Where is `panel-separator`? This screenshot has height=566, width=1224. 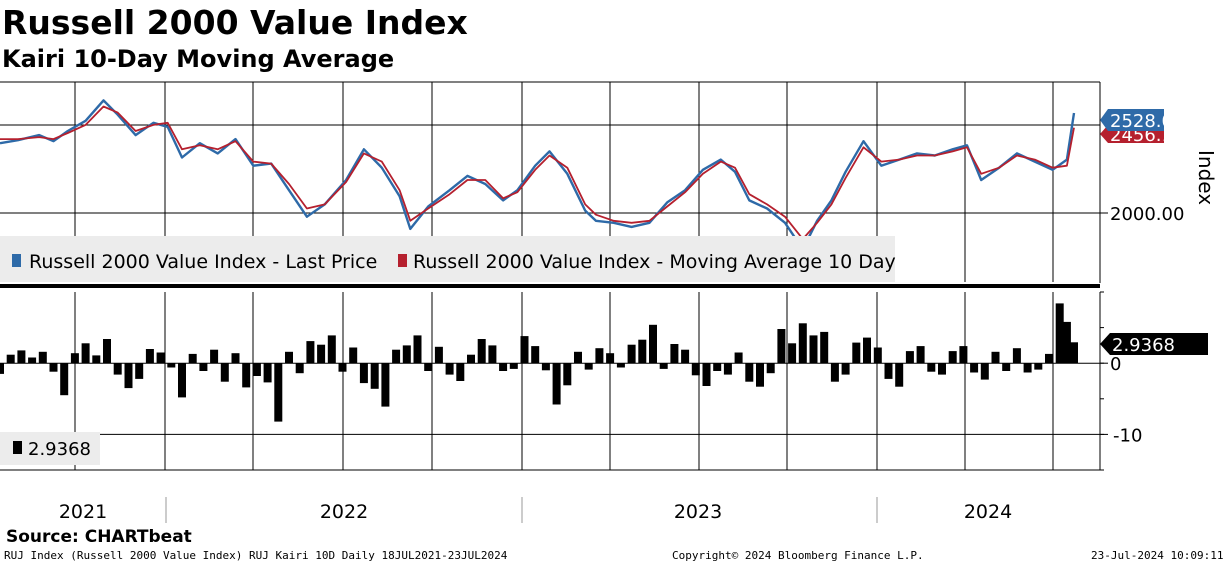 panel-separator is located at coordinates (550, 286).